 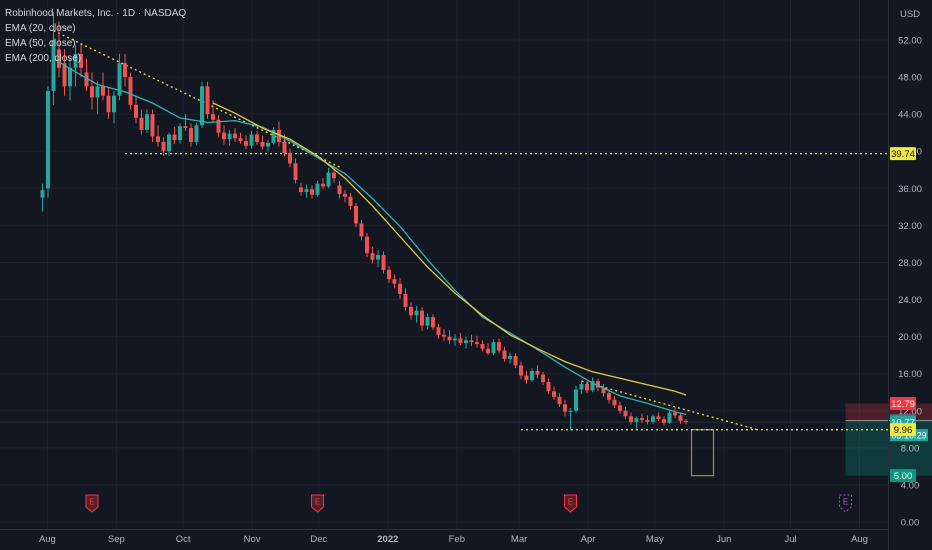 I want to click on price-tick-label: 32.00, so click(x=910, y=226).